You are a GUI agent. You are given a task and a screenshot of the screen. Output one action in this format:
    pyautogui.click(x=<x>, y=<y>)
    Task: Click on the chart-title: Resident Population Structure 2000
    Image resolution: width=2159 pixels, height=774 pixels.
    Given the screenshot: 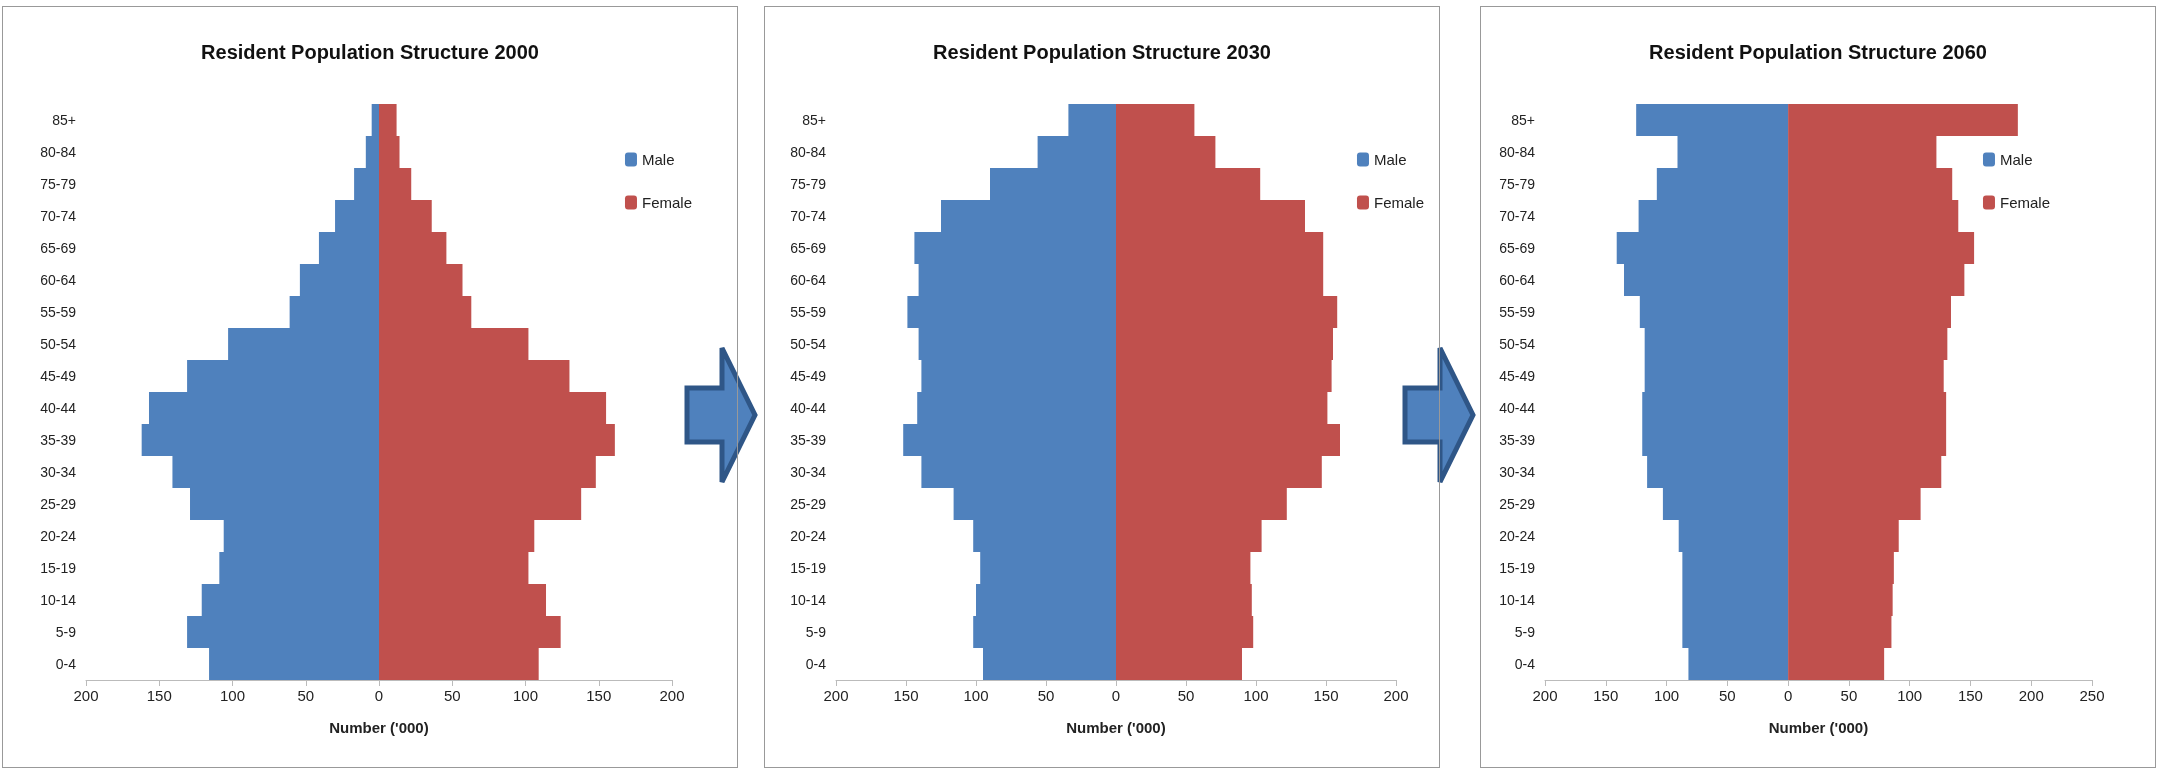 What is the action you would take?
    pyautogui.click(x=370, y=52)
    